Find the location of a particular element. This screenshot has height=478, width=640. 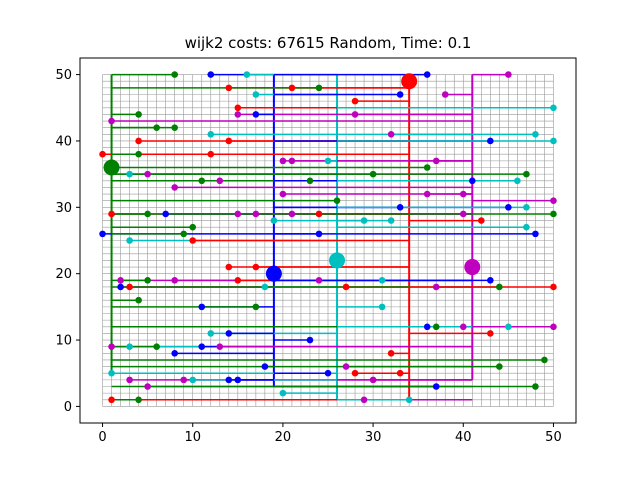

y-tick-label: 50 is located at coordinates (63, 75).